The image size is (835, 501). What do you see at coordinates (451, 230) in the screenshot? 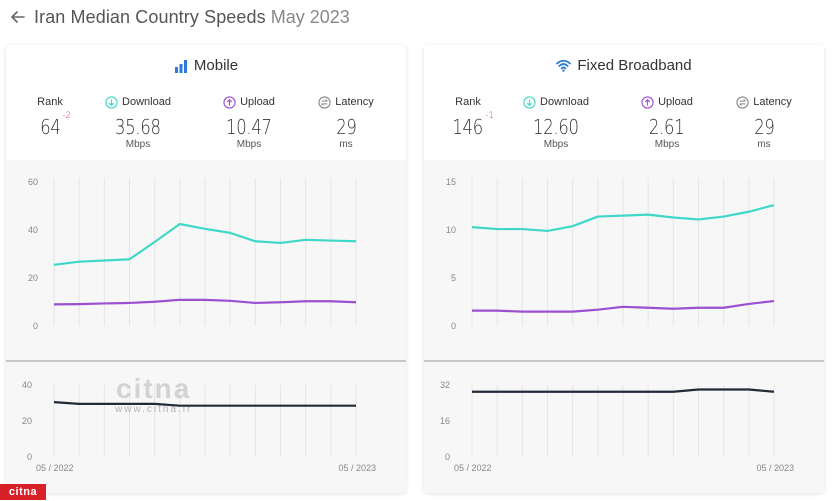
I see `y-tick-label: 10` at bounding box center [451, 230].